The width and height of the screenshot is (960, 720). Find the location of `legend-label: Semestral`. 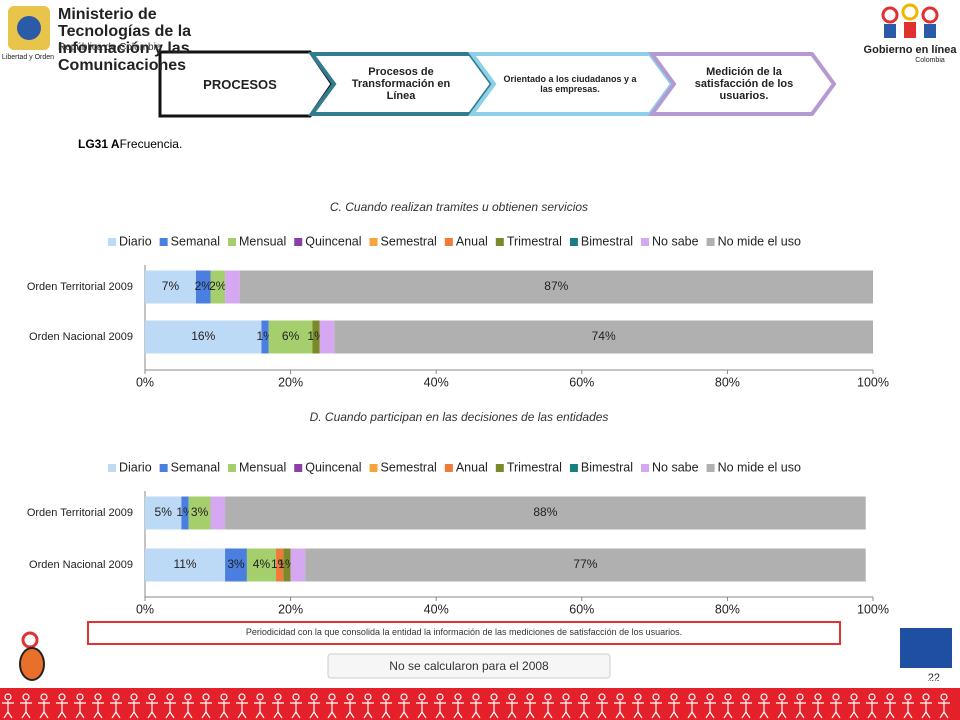

legend-label: Semestral is located at coordinates (409, 467).